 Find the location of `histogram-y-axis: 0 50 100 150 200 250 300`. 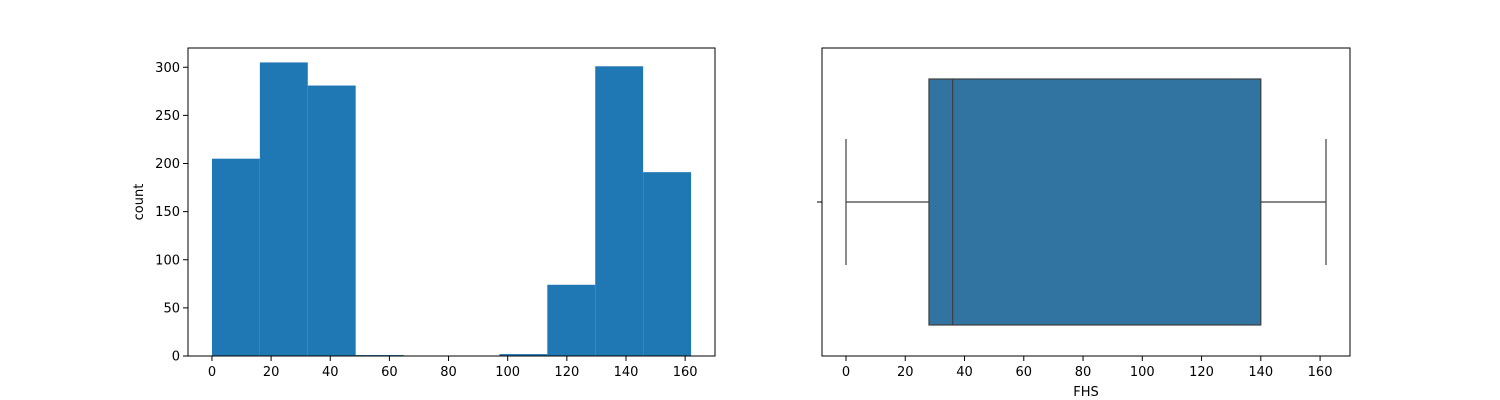

histogram-y-axis: 0 50 100 150 200 250 300 is located at coordinates (171, 213).